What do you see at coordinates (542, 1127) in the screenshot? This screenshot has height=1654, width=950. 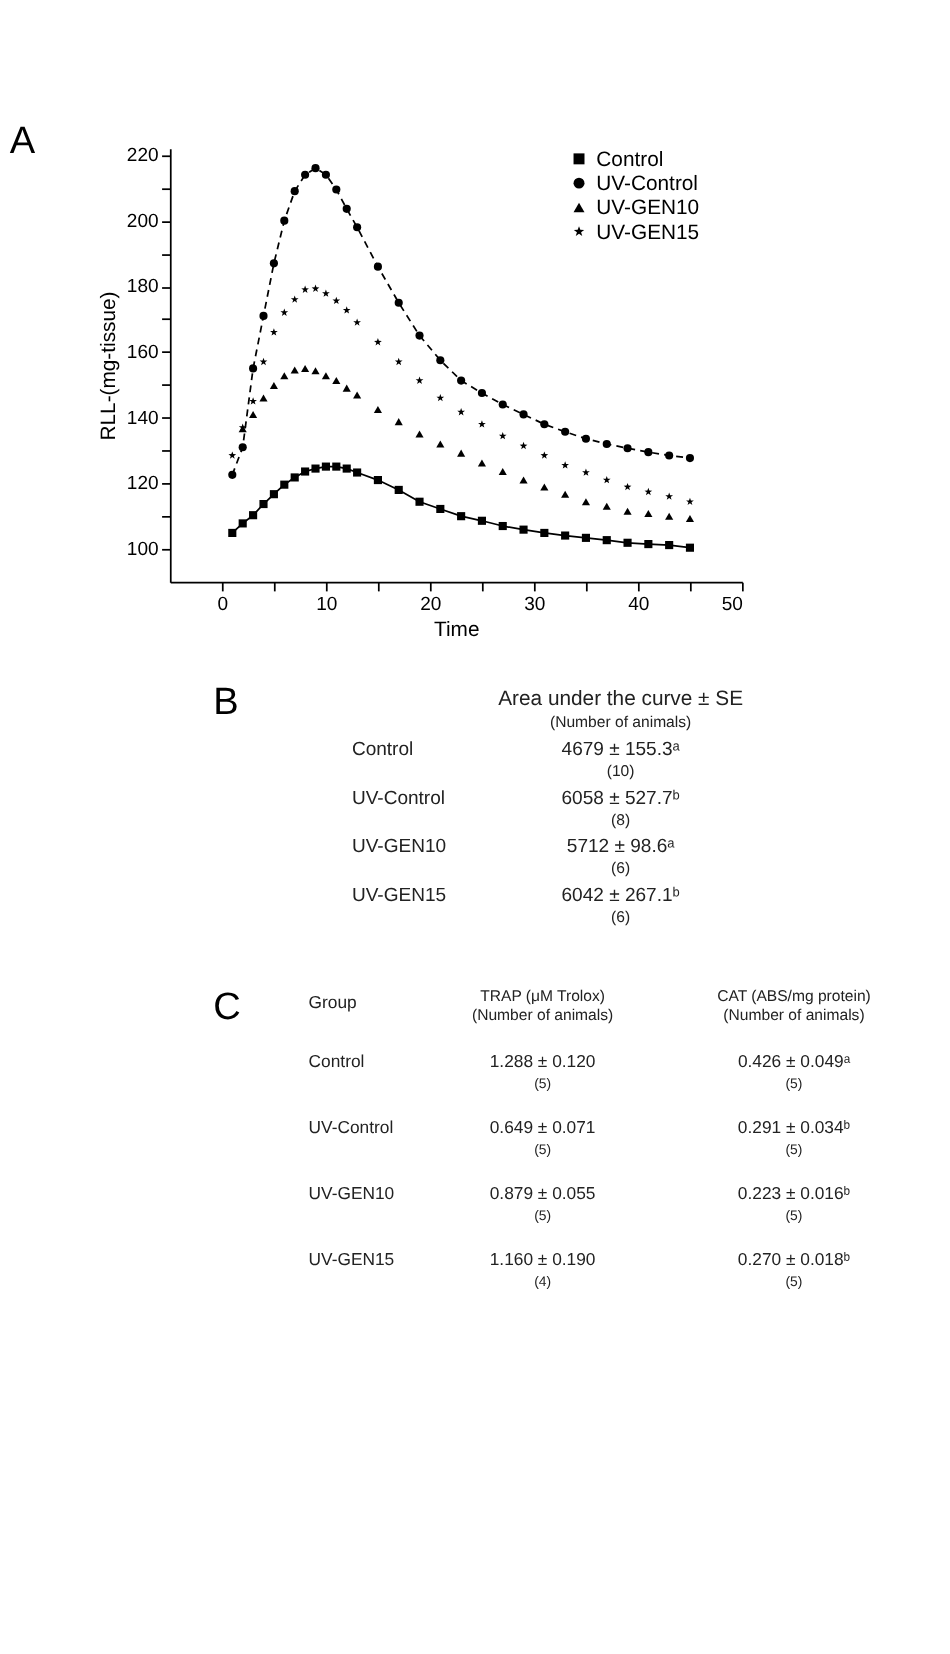 I see `text: 0.649 ± 0.071` at bounding box center [542, 1127].